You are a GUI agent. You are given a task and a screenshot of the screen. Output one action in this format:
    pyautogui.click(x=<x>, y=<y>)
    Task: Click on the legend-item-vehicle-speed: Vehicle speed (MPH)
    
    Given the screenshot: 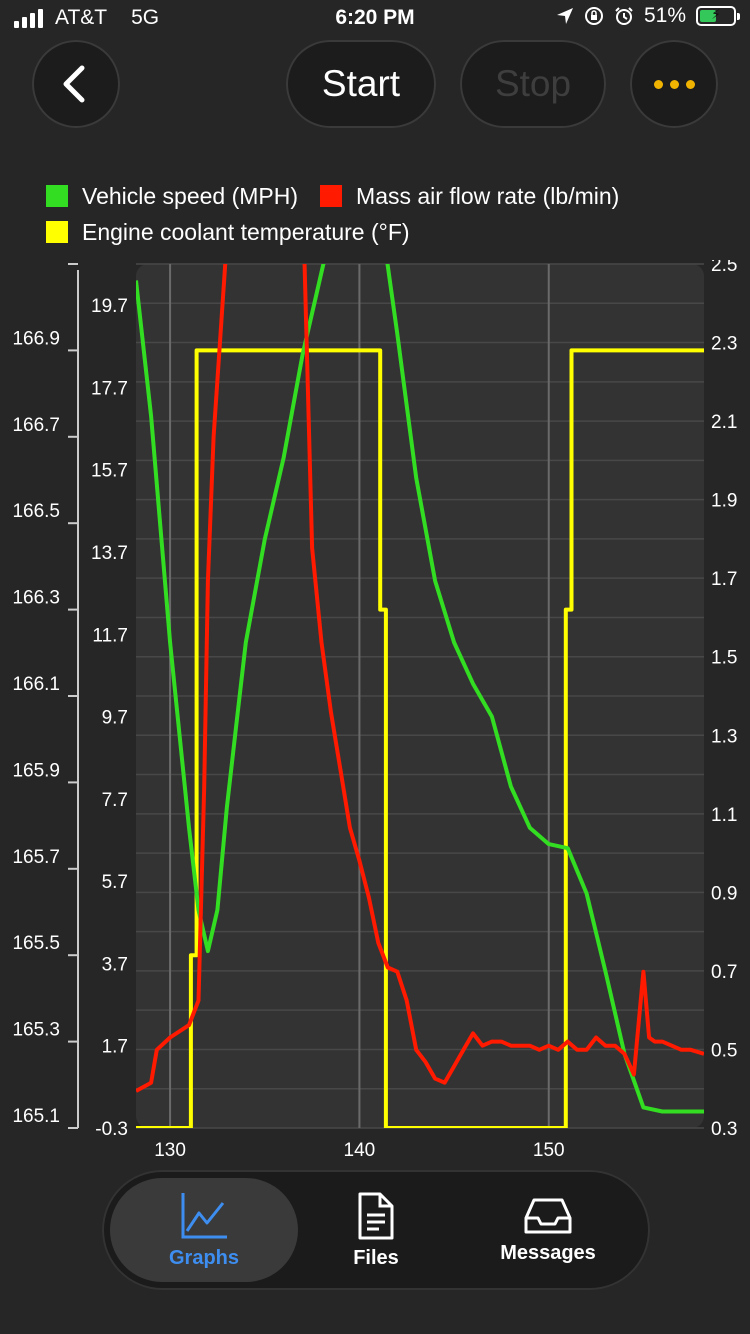 What is the action you would take?
    pyautogui.click(x=172, y=196)
    